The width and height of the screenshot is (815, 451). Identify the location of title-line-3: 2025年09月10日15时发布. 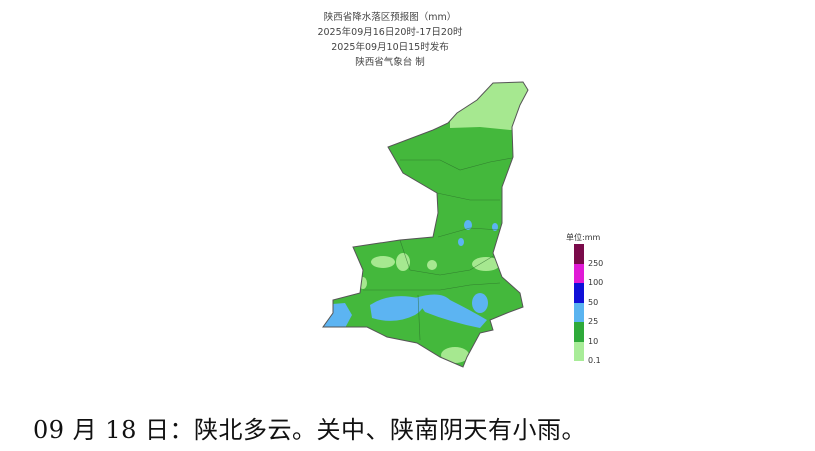
(390, 47).